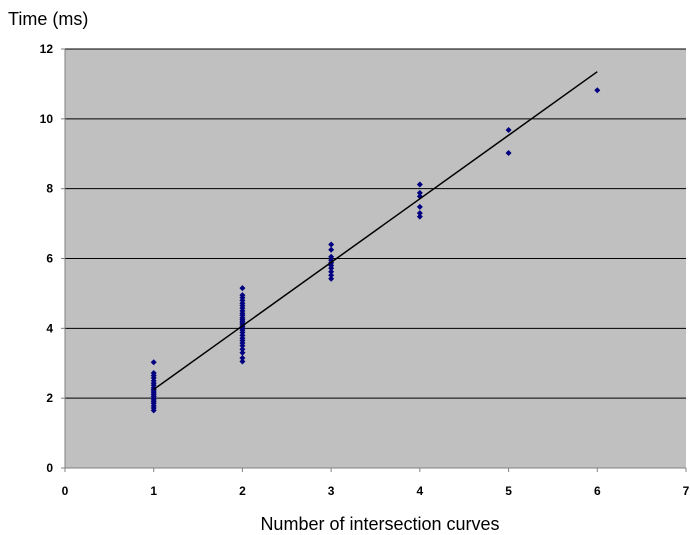  I want to click on y-tick-label: 6, so click(49, 259).